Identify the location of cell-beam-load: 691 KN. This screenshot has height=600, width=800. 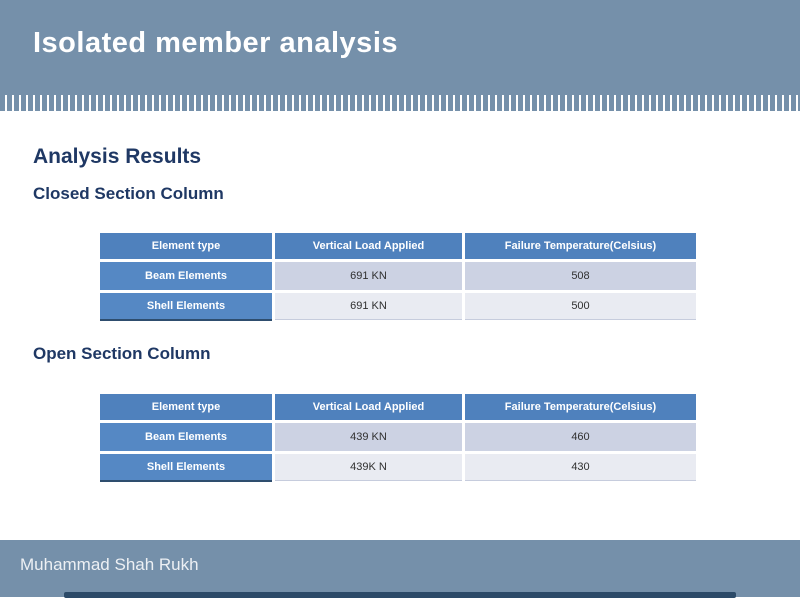
(368, 276).